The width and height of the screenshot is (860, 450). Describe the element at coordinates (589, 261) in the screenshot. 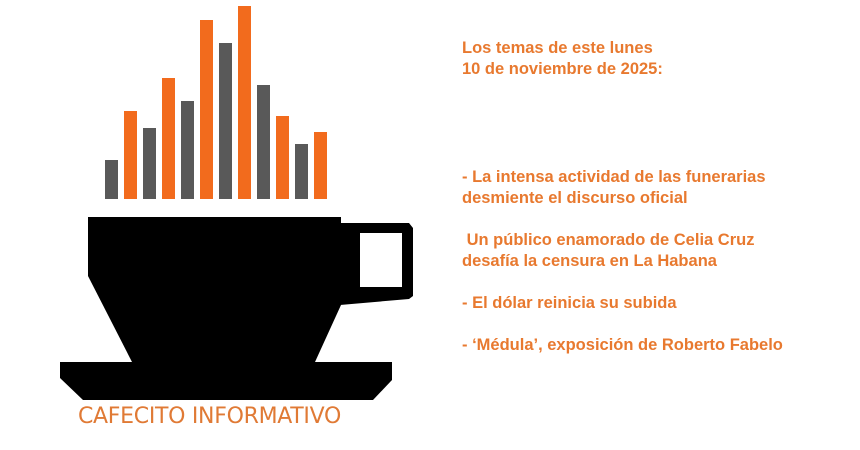

I see `topic-line: desafía la censura en La Habana` at that location.